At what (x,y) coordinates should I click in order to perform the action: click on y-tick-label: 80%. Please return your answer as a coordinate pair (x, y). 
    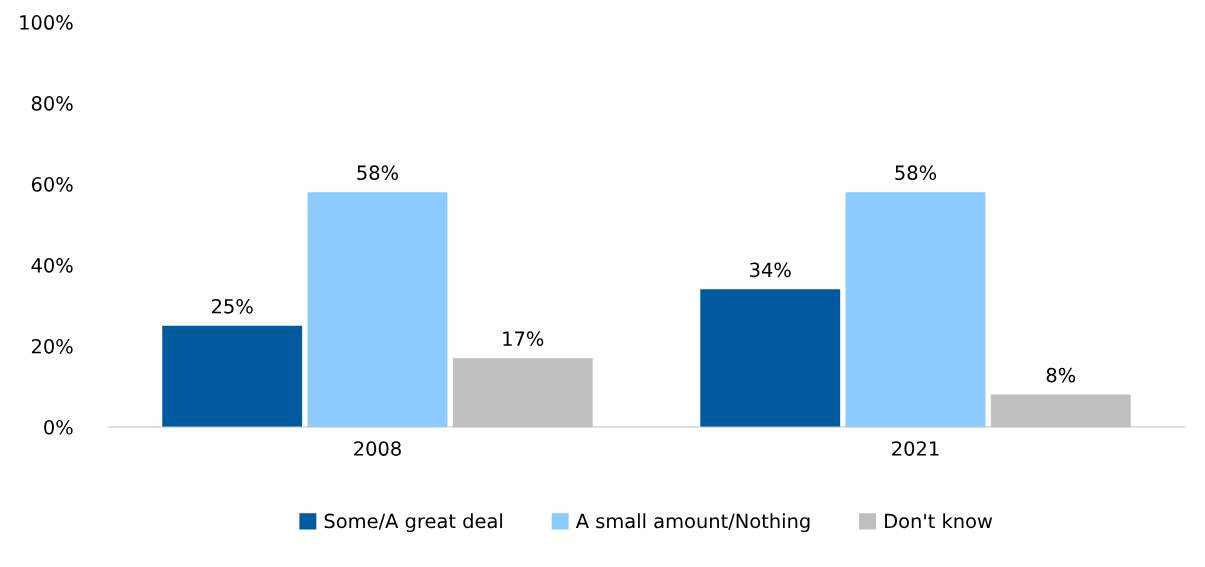
    Looking at the image, I should click on (52, 103).